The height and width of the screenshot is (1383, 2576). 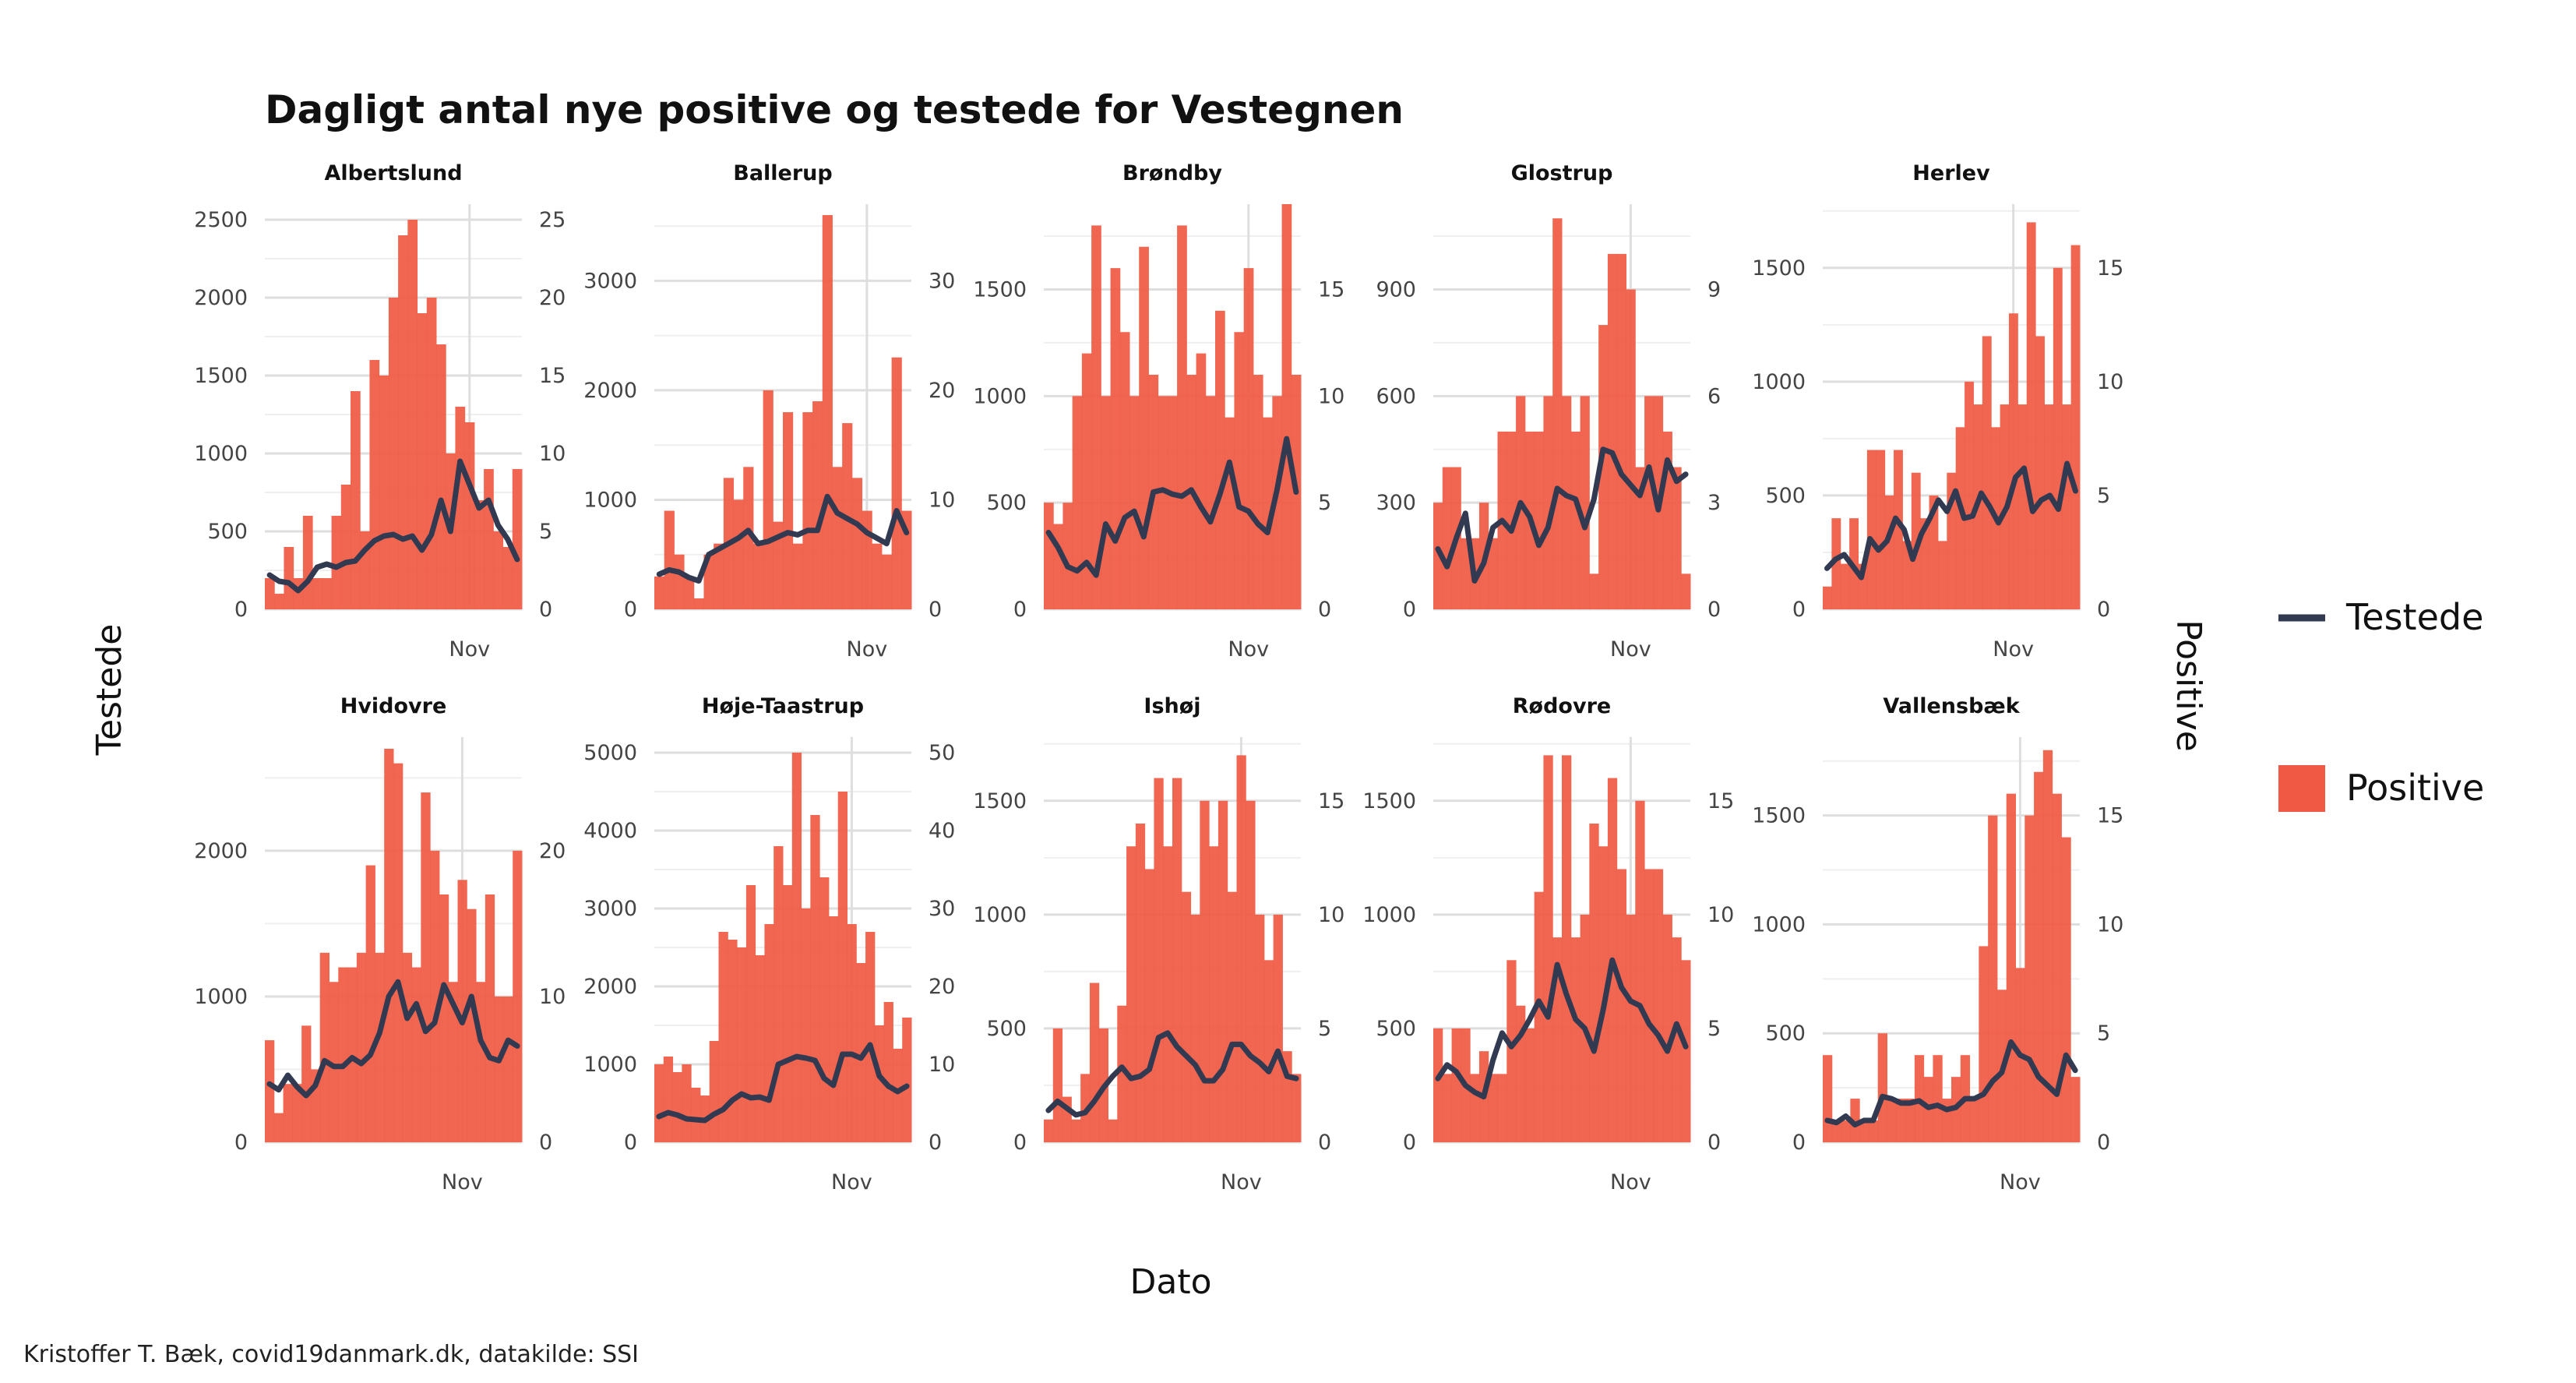 I want to click on y-axis-right-title: Positive, so click(x=2188, y=685).